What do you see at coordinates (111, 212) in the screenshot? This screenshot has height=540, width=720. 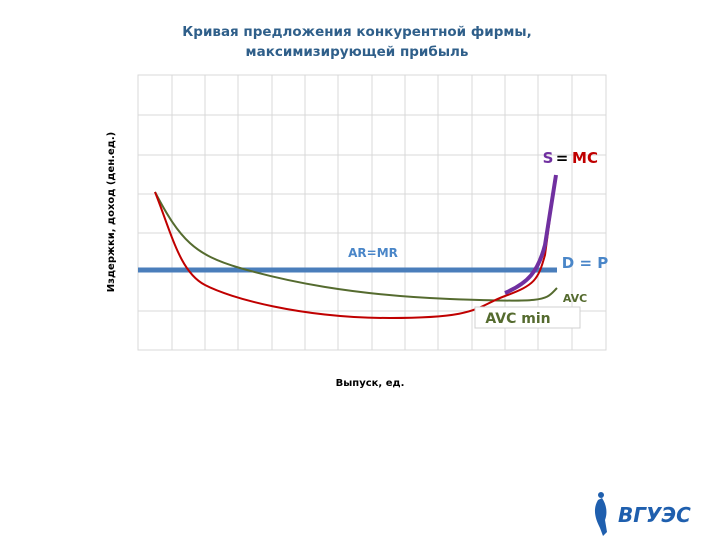 I see `y-axis-label: Издержки, доход (ден.ед.)` at bounding box center [111, 212].